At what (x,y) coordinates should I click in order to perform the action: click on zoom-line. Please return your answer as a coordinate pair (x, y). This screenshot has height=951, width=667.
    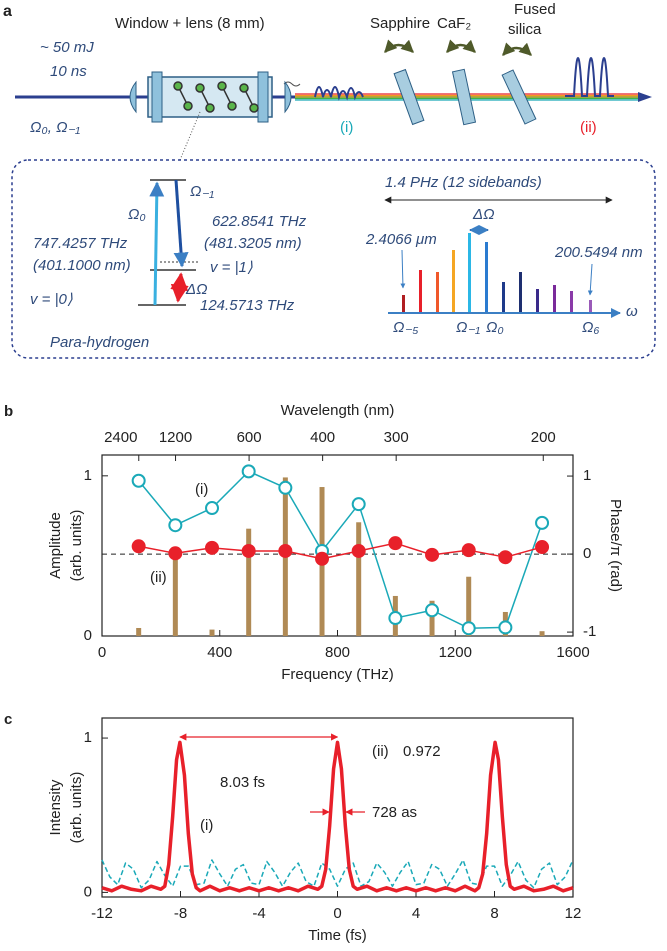
    Looking at the image, I should click on (190, 136).